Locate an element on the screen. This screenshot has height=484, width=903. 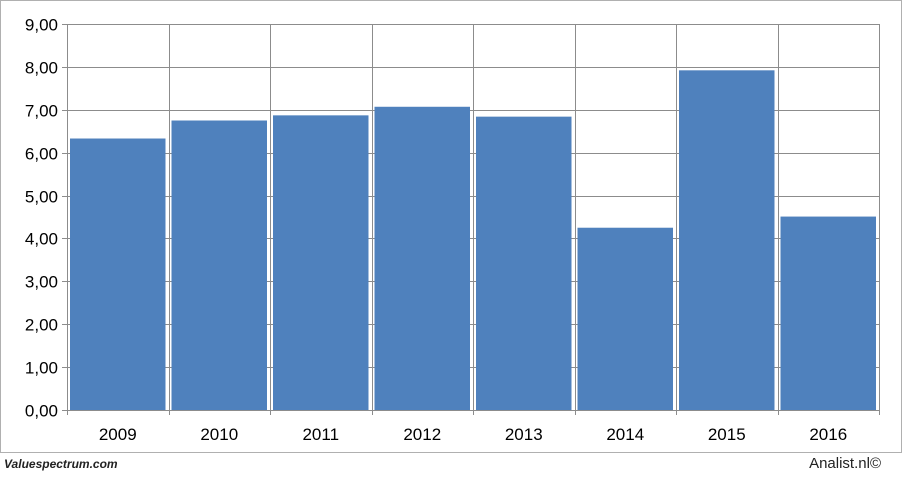
source-credit-left: Valuespectrum.com is located at coordinates (61, 464).